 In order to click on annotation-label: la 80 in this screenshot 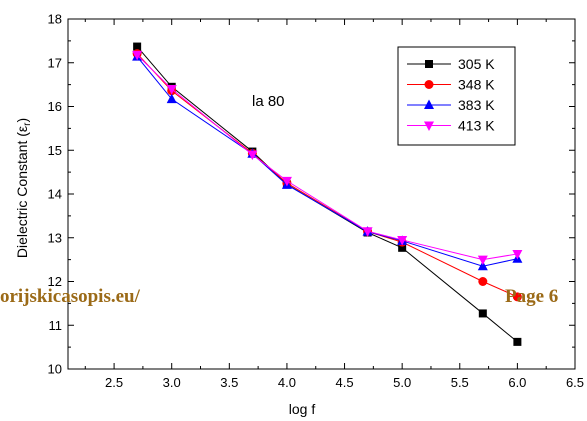, I will do `click(268, 101)`.